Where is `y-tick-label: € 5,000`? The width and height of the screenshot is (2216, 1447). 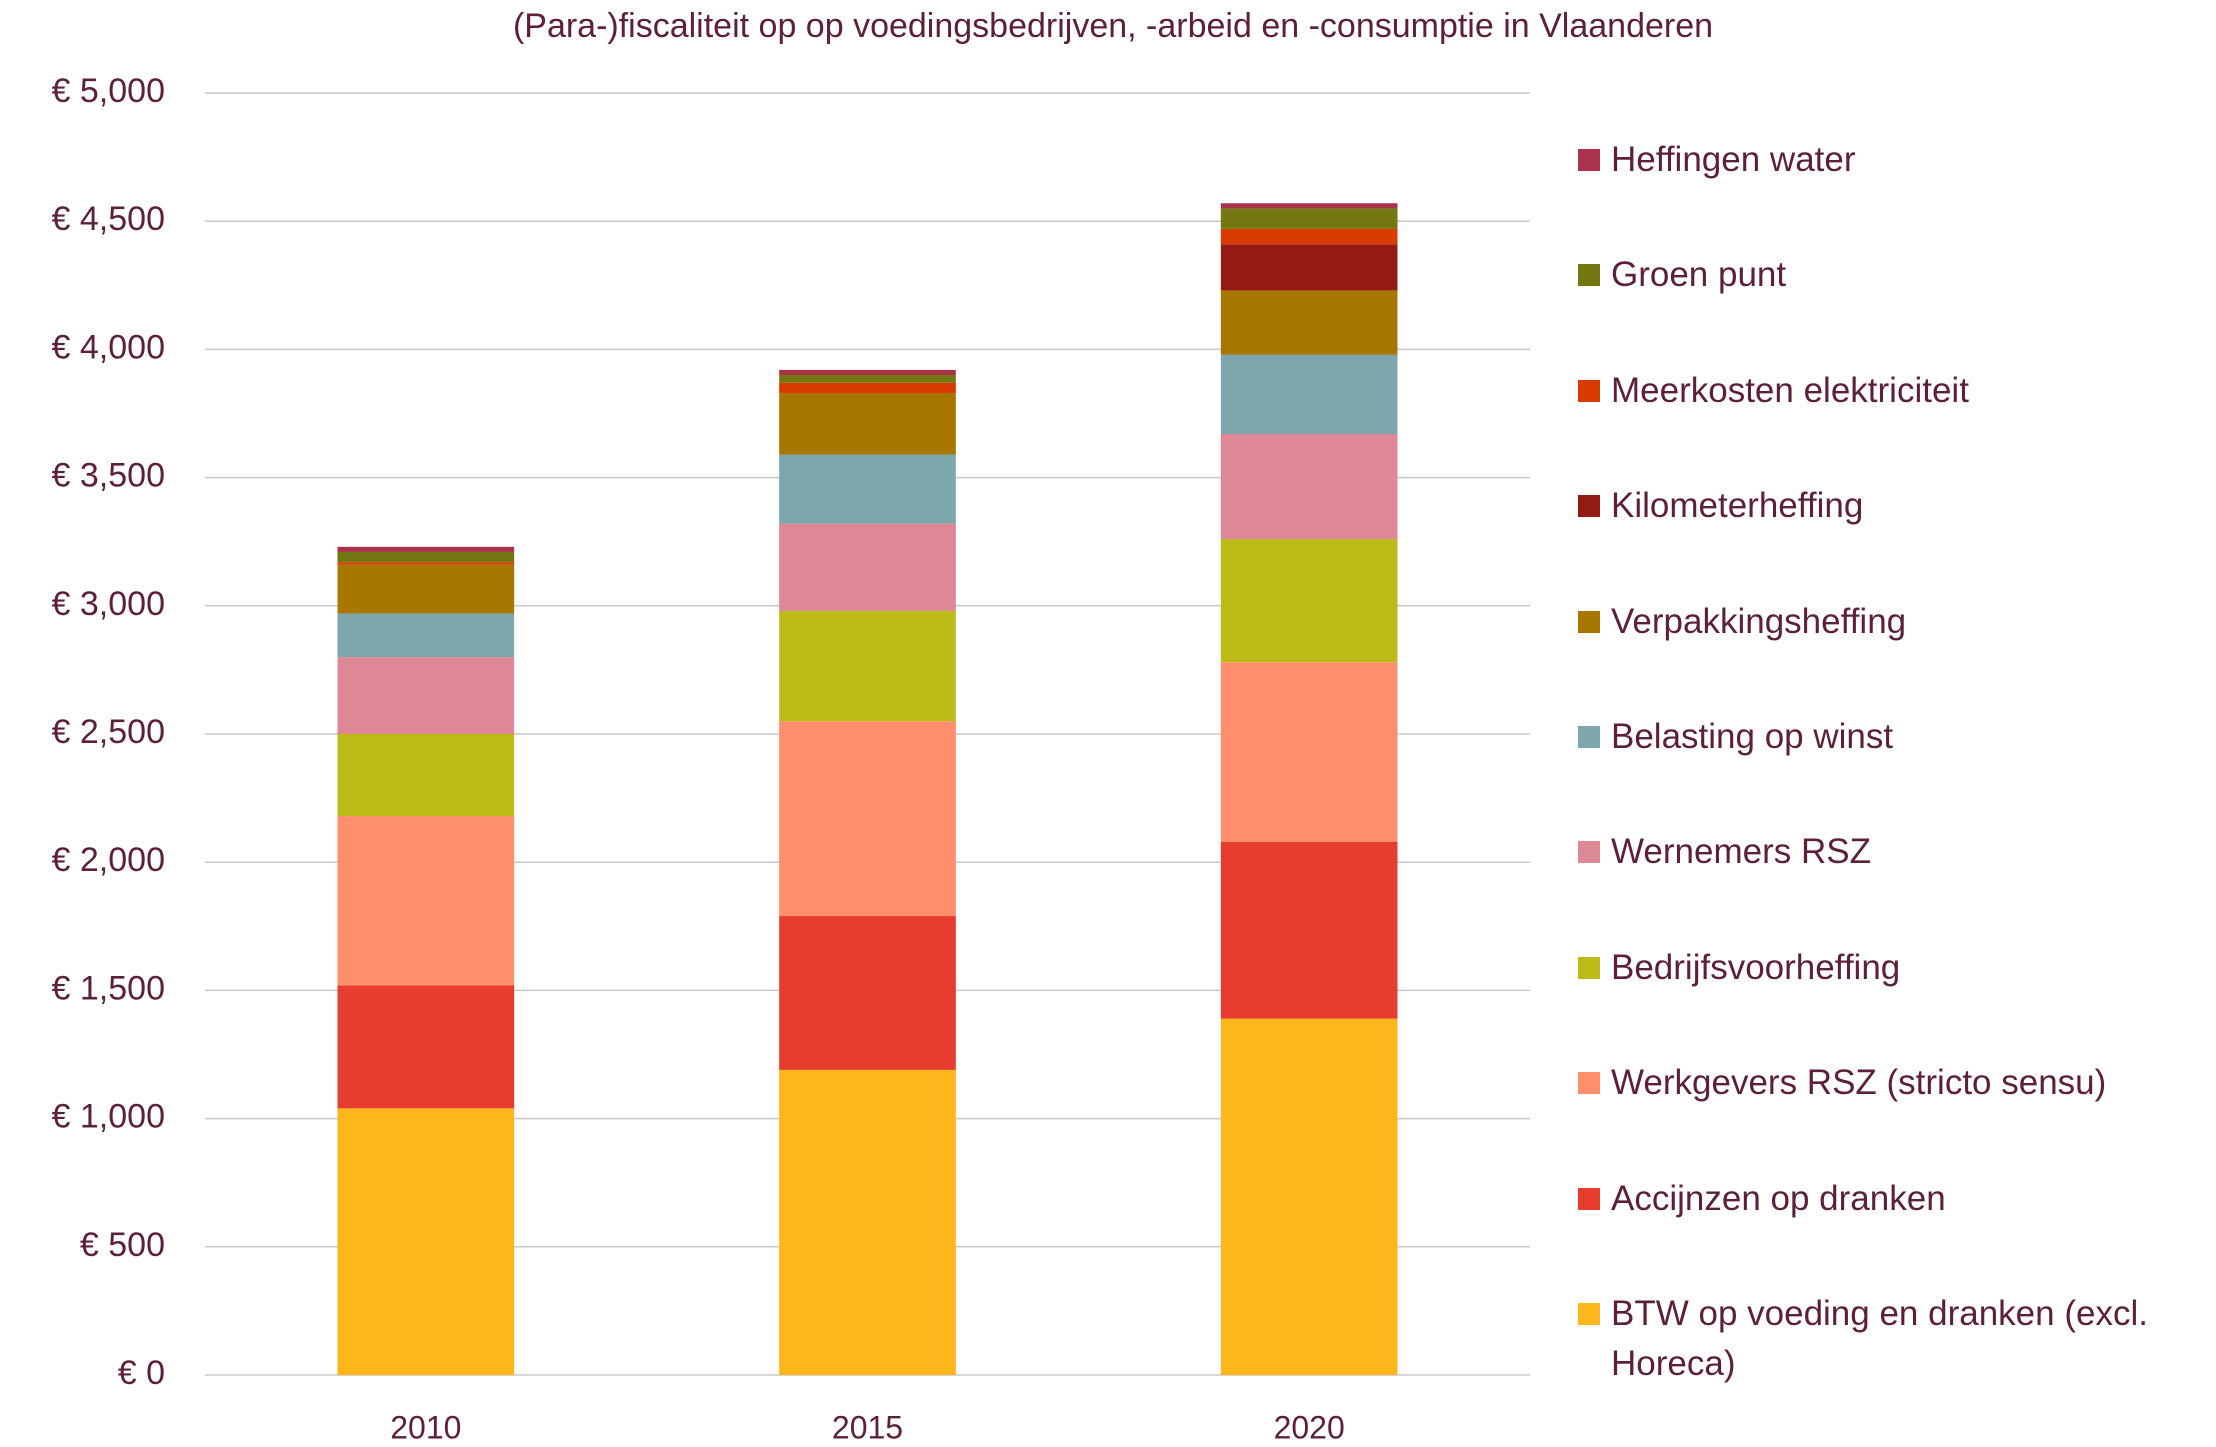
y-tick-label: € 5,000 is located at coordinates (108, 91).